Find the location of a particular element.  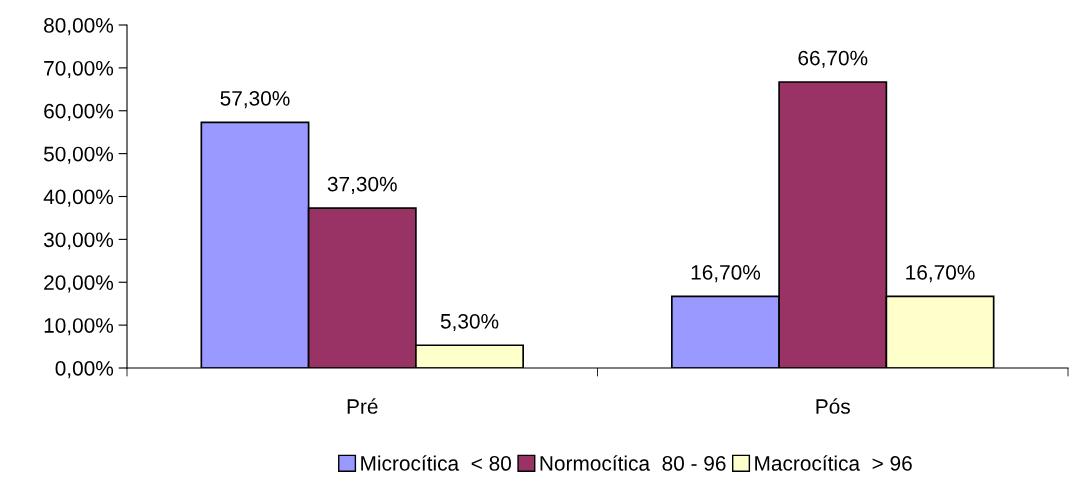

y-tick-label: 80,00% is located at coordinates (79, 27).